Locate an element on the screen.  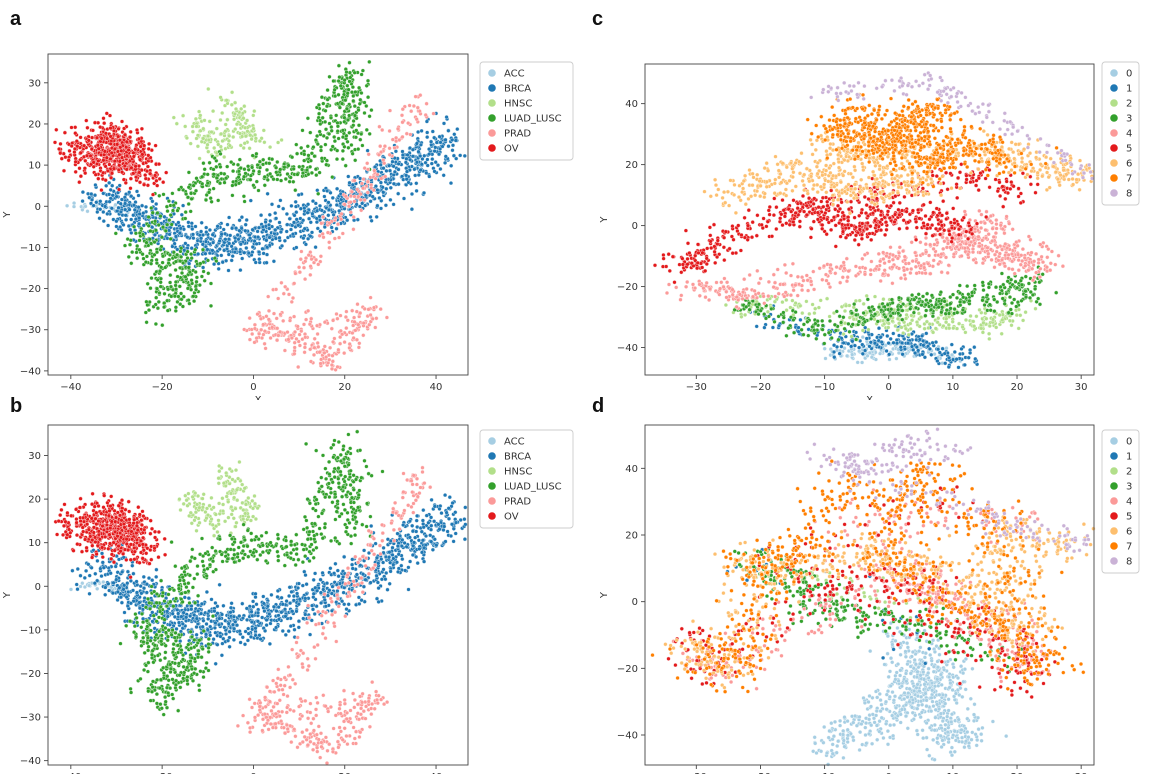
point-ACC is located at coordinates (71, 590).